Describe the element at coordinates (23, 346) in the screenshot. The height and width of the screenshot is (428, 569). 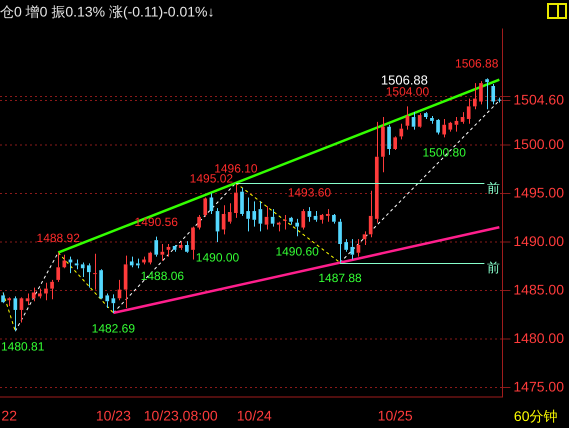
I see `annotation: 1480.81` at that location.